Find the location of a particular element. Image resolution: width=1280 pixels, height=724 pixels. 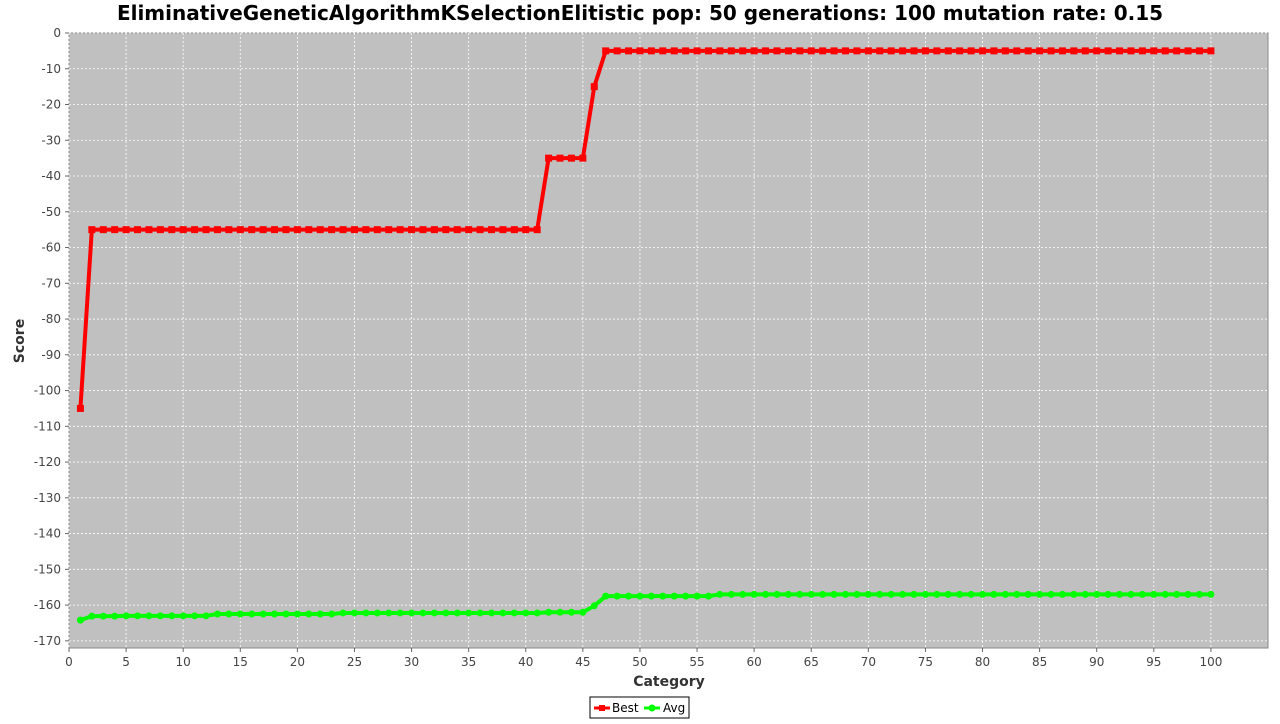

y-tick-label: -140 is located at coordinates (47, 534).